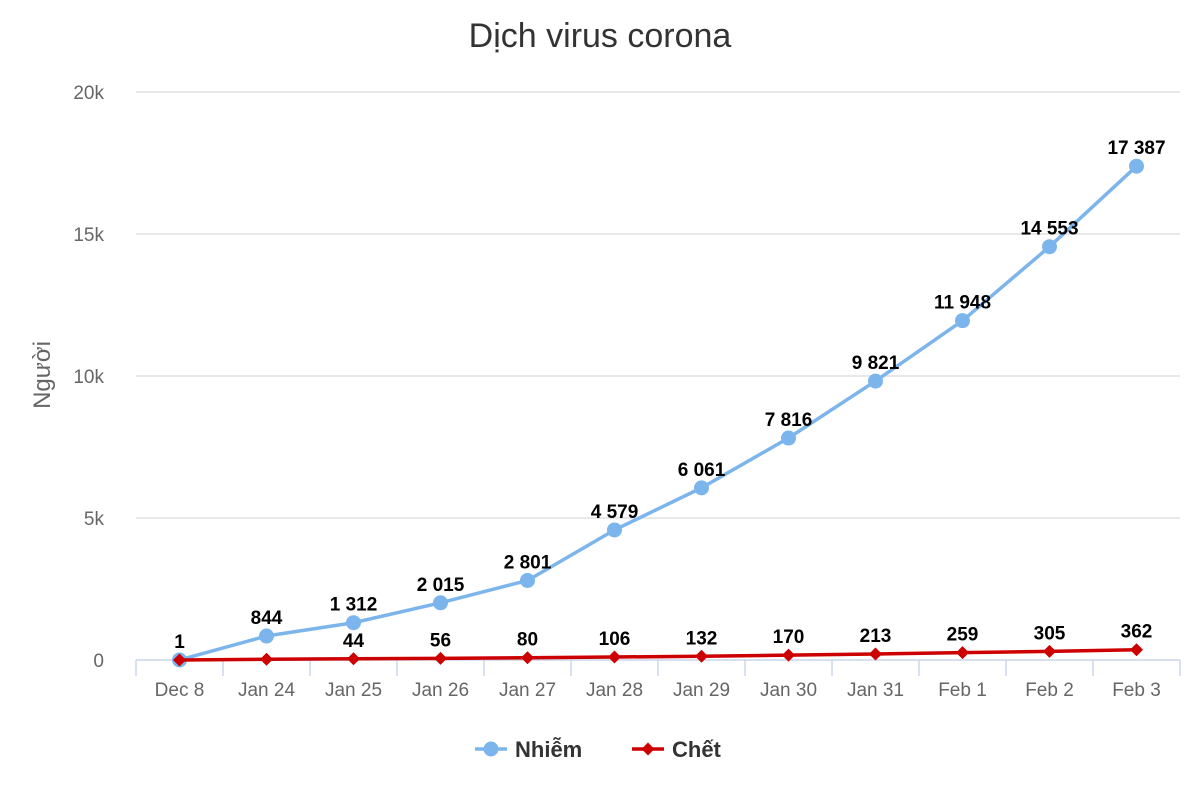  Describe the element at coordinates (702, 470) in the screenshot. I see `data-label: 6 061` at that location.